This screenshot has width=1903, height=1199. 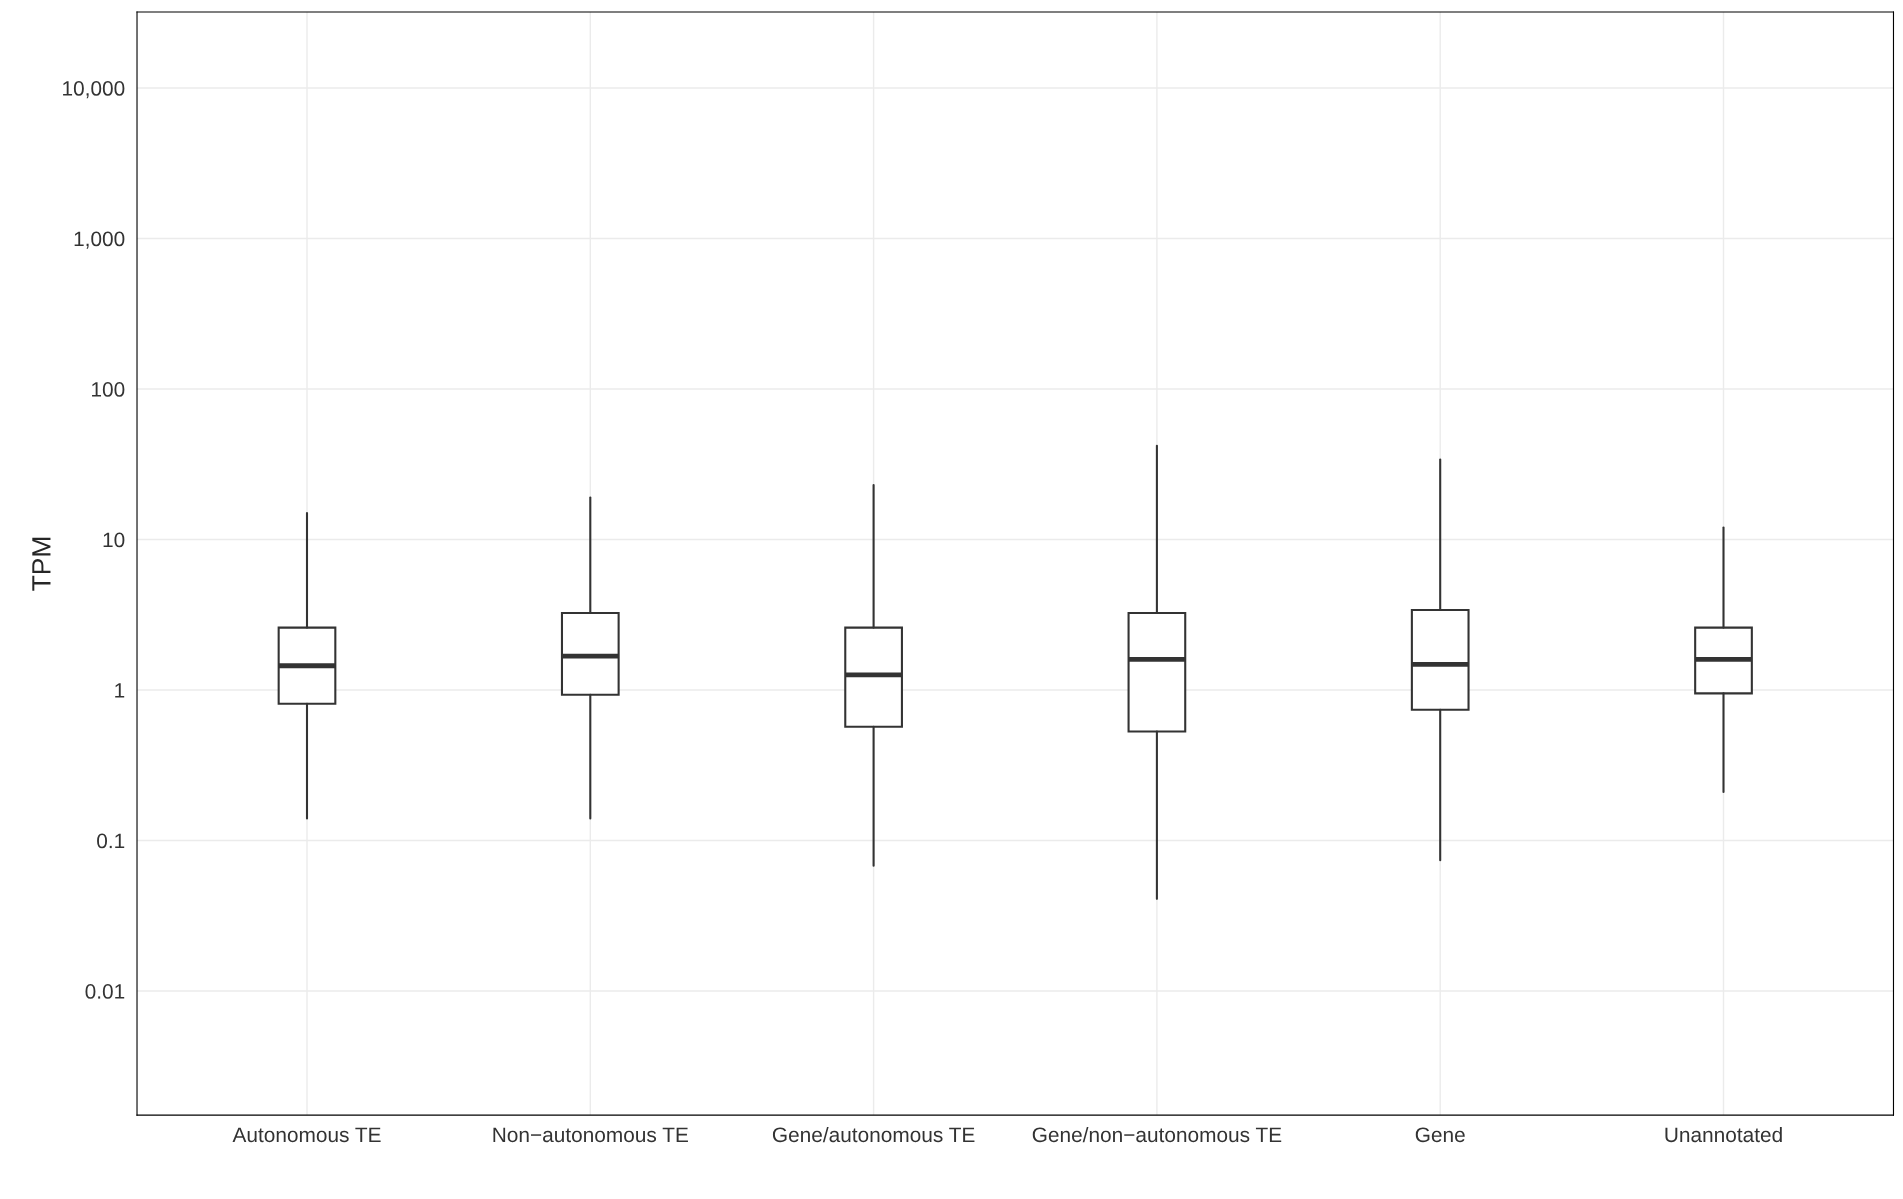 What do you see at coordinates (120, 690) in the screenshot?
I see `y-tick-label: 1` at bounding box center [120, 690].